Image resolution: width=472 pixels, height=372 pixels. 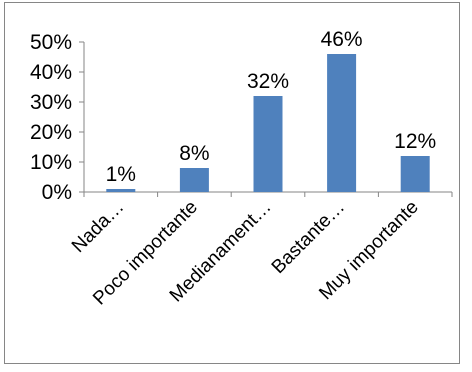 What do you see at coordinates (121, 174) in the screenshot?
I see `data-label: 1%` at bounding box center [121, 174].